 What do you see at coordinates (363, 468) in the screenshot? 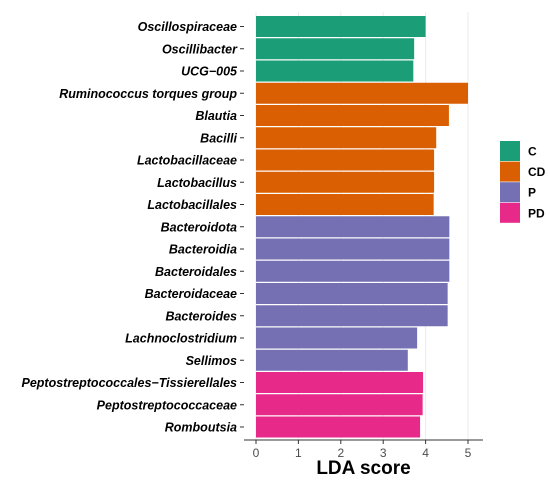
I see `x-axis-title: LDA score` at bounding box center [363, 468].